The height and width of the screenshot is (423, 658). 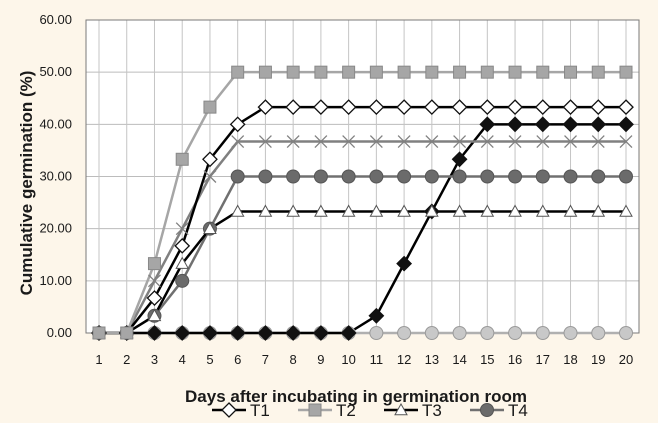 I want to click on x-tick-label: 18, so click(x=570, y=359).